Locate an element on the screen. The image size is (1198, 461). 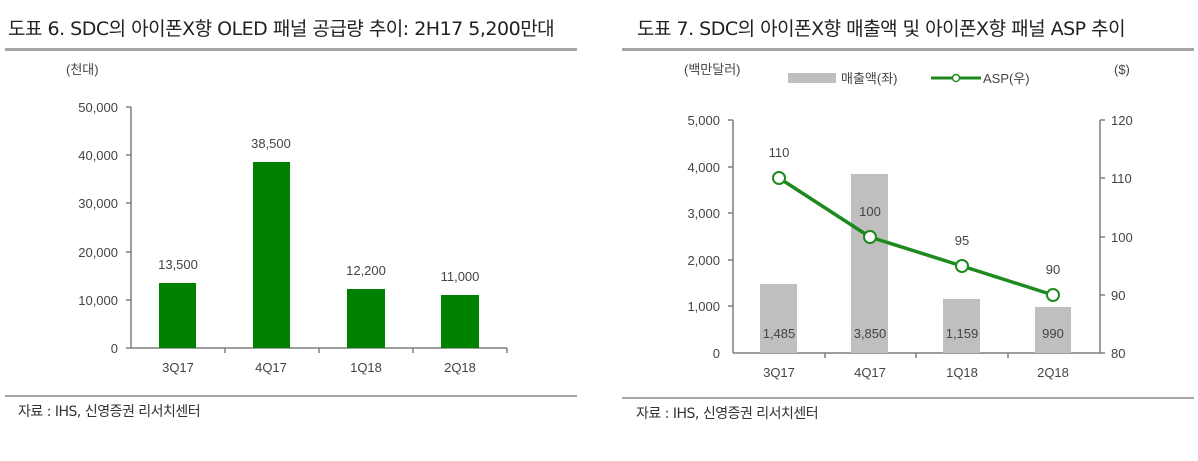
right-x-tick: 1Q18 is located at coordinates (962, 372).